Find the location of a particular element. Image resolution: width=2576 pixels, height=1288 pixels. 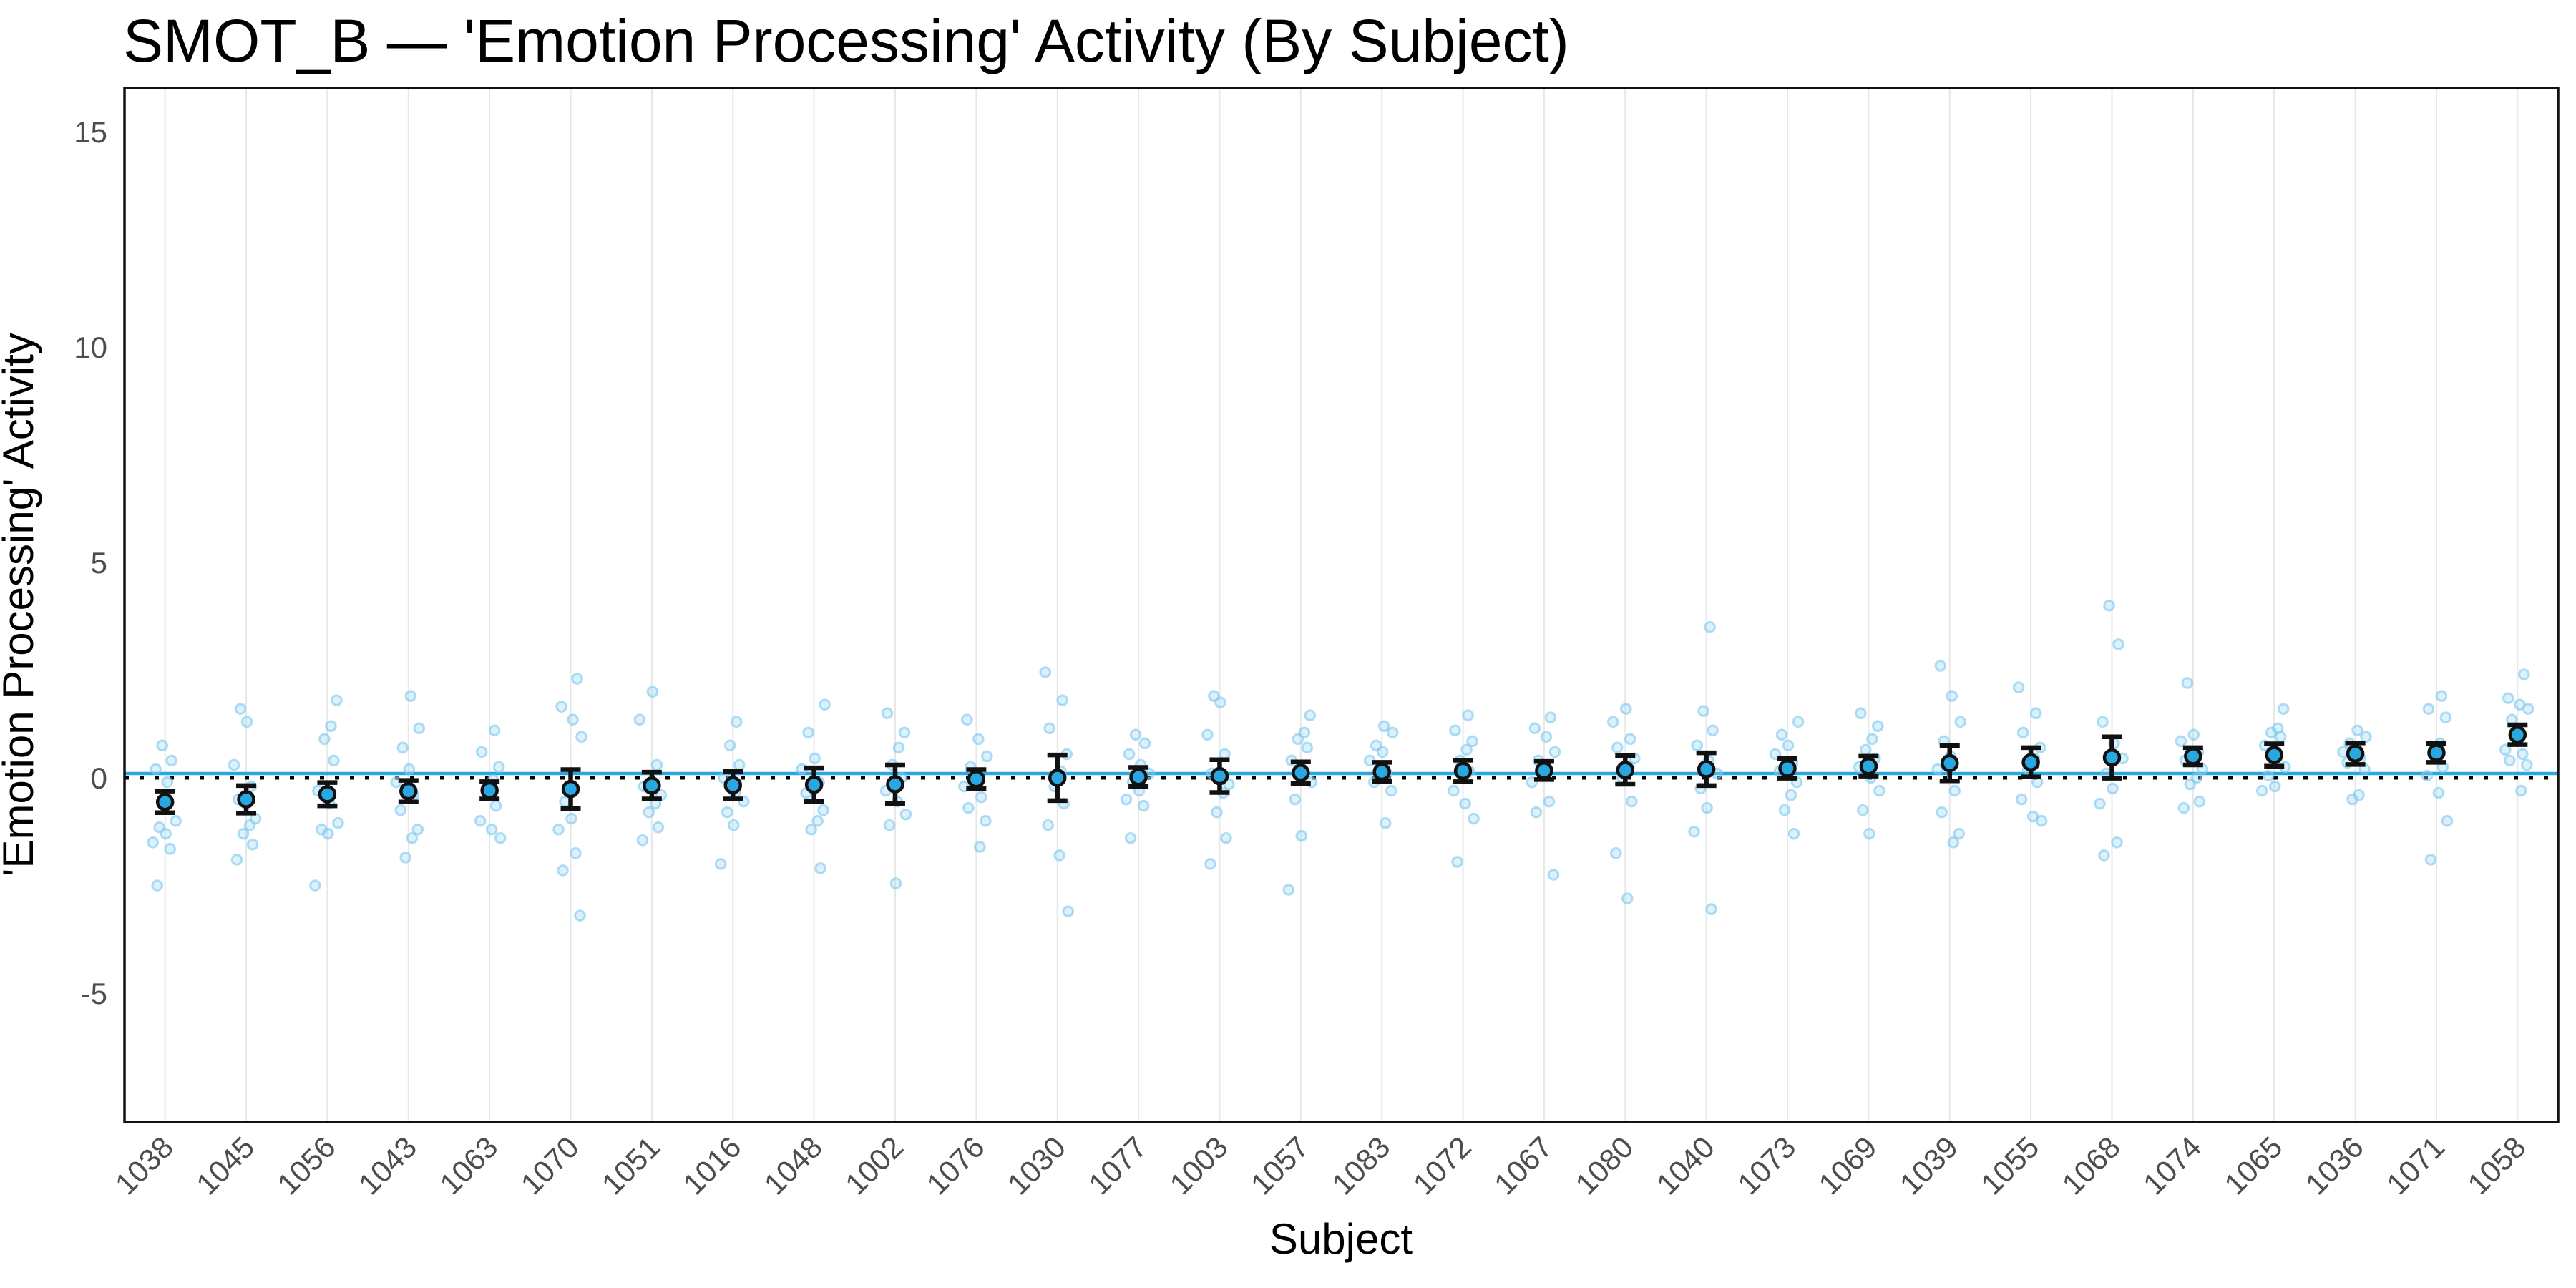

x-tick-label: 1065 is located at coordinates (2253, 1165).